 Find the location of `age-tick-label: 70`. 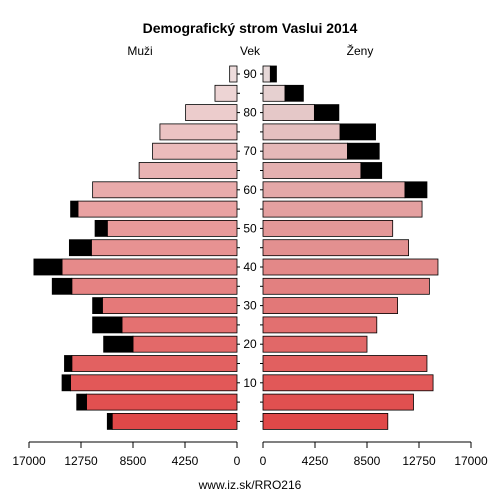

age-tick-label: 70 is located at coordinates (250, 151).